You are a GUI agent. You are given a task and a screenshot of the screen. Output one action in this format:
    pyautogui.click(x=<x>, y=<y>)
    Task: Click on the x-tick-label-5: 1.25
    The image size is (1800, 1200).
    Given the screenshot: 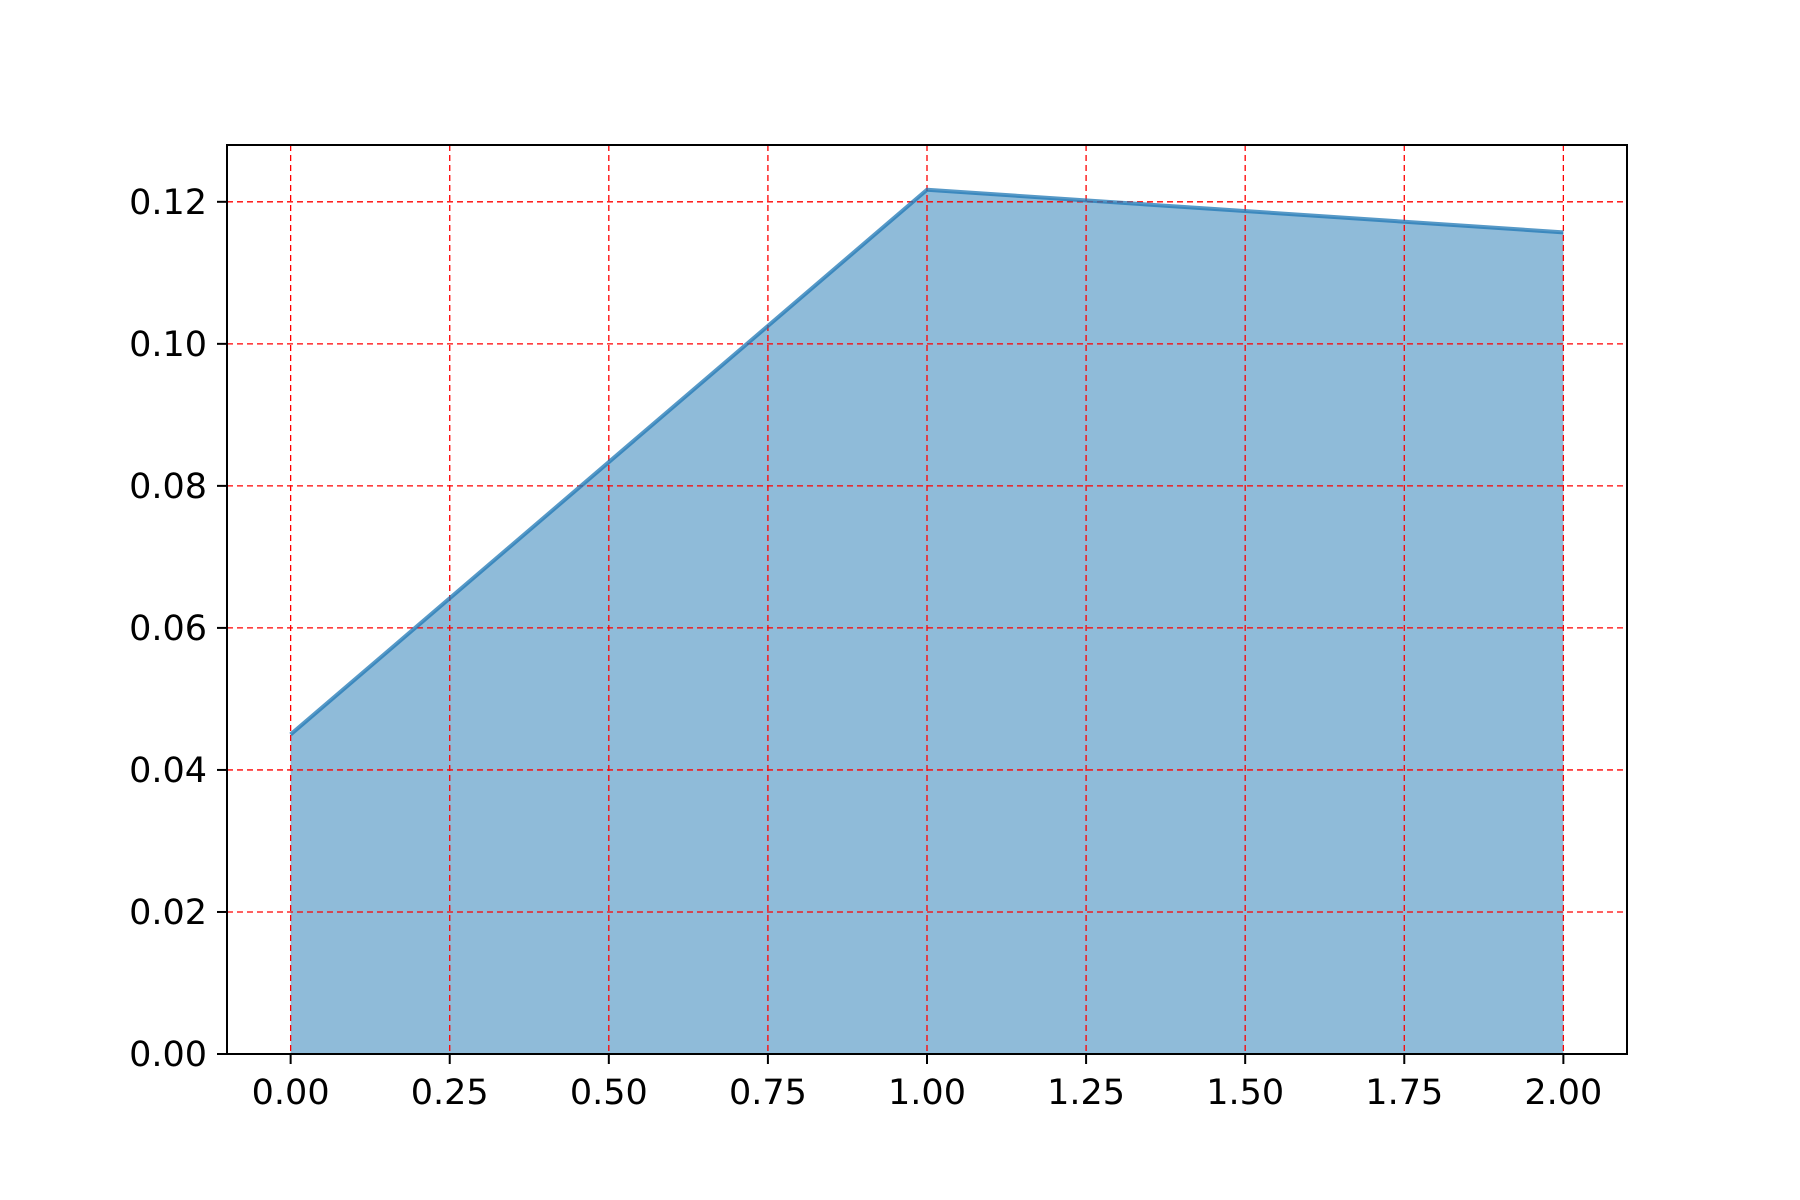 What is the action you would take?
    pyautogui.click(x=1086, y=1093)
    